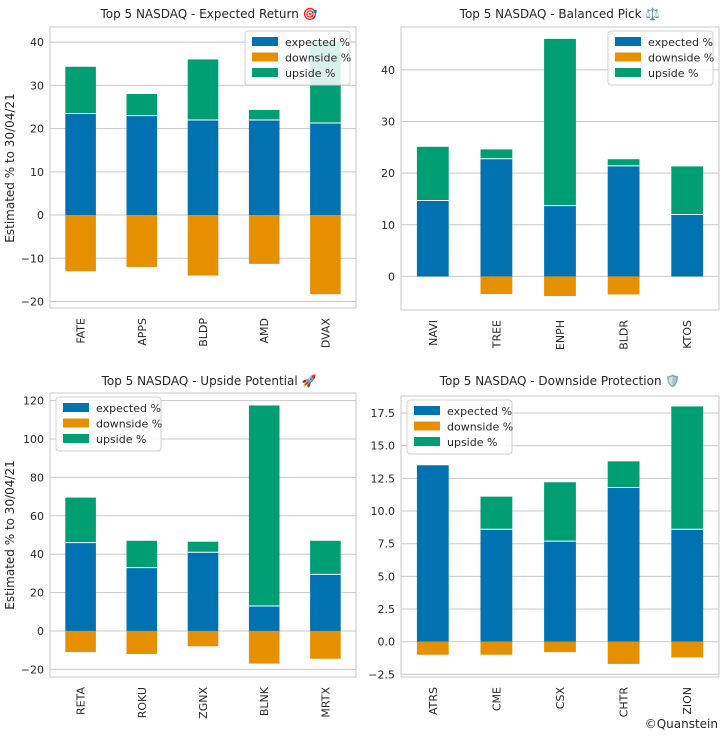 The image size is (726, 737). I want to click on bar-expected-apps, so click(142, 165).